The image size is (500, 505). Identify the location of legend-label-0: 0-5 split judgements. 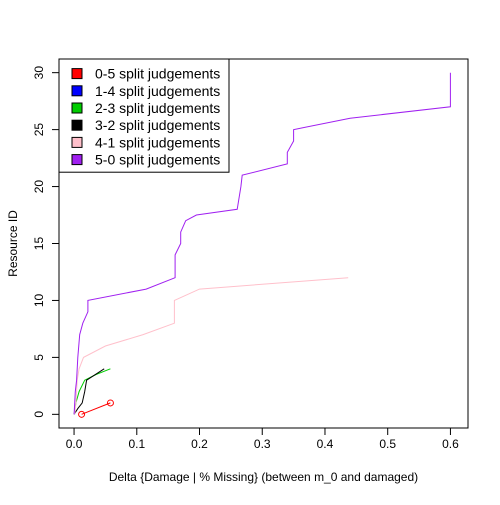
(157, 74).